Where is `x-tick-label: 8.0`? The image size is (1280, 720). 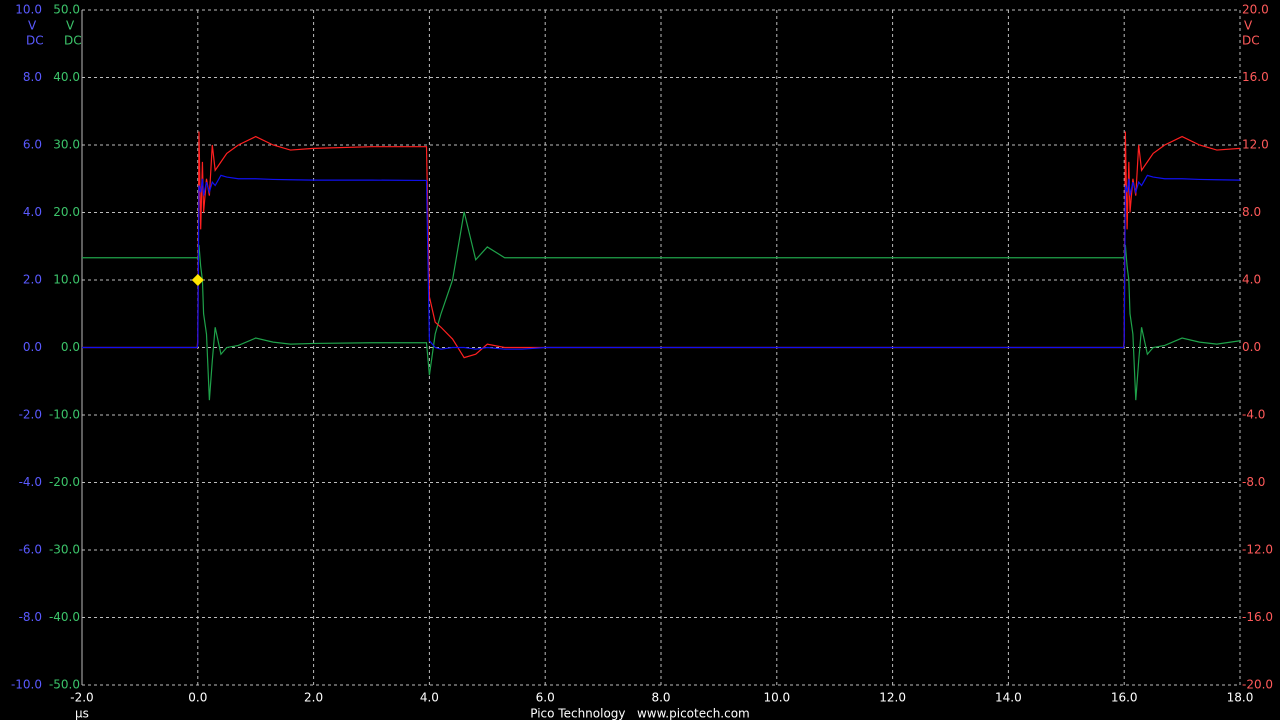 x-tick-label: 8.0 is located at coordinates (660, 698).